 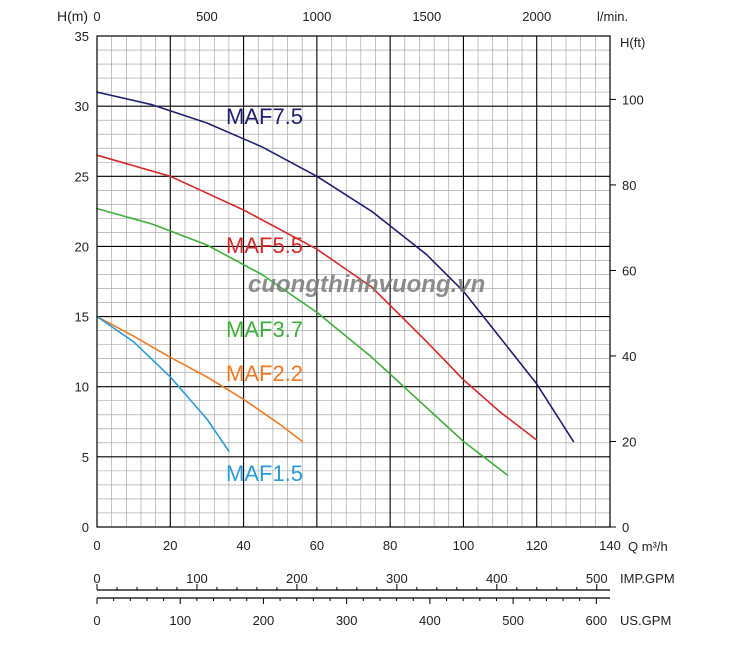 I want to click on imp-gpm-unit: IMP.GPM, so click(x=647, y=578).